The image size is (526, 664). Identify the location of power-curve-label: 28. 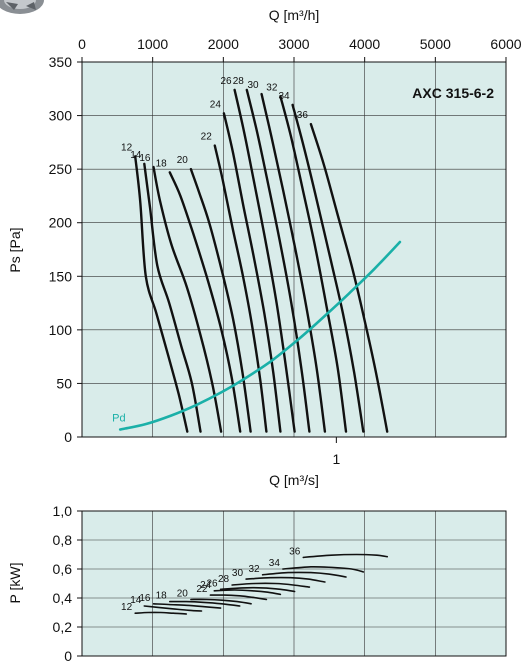
(224, 579).